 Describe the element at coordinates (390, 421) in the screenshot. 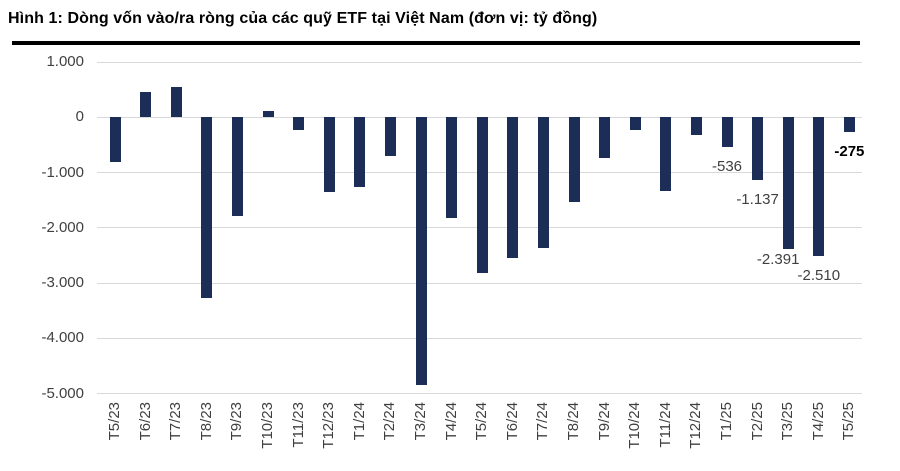

I see `x-axis-label-T2/24: T2/24` at that location.